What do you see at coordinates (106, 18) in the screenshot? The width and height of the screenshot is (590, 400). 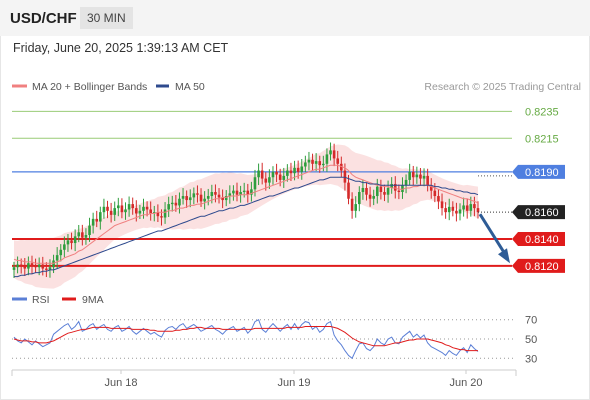 I see `timeframe-badge: 30 MIN` at bounding box center [106, 18].